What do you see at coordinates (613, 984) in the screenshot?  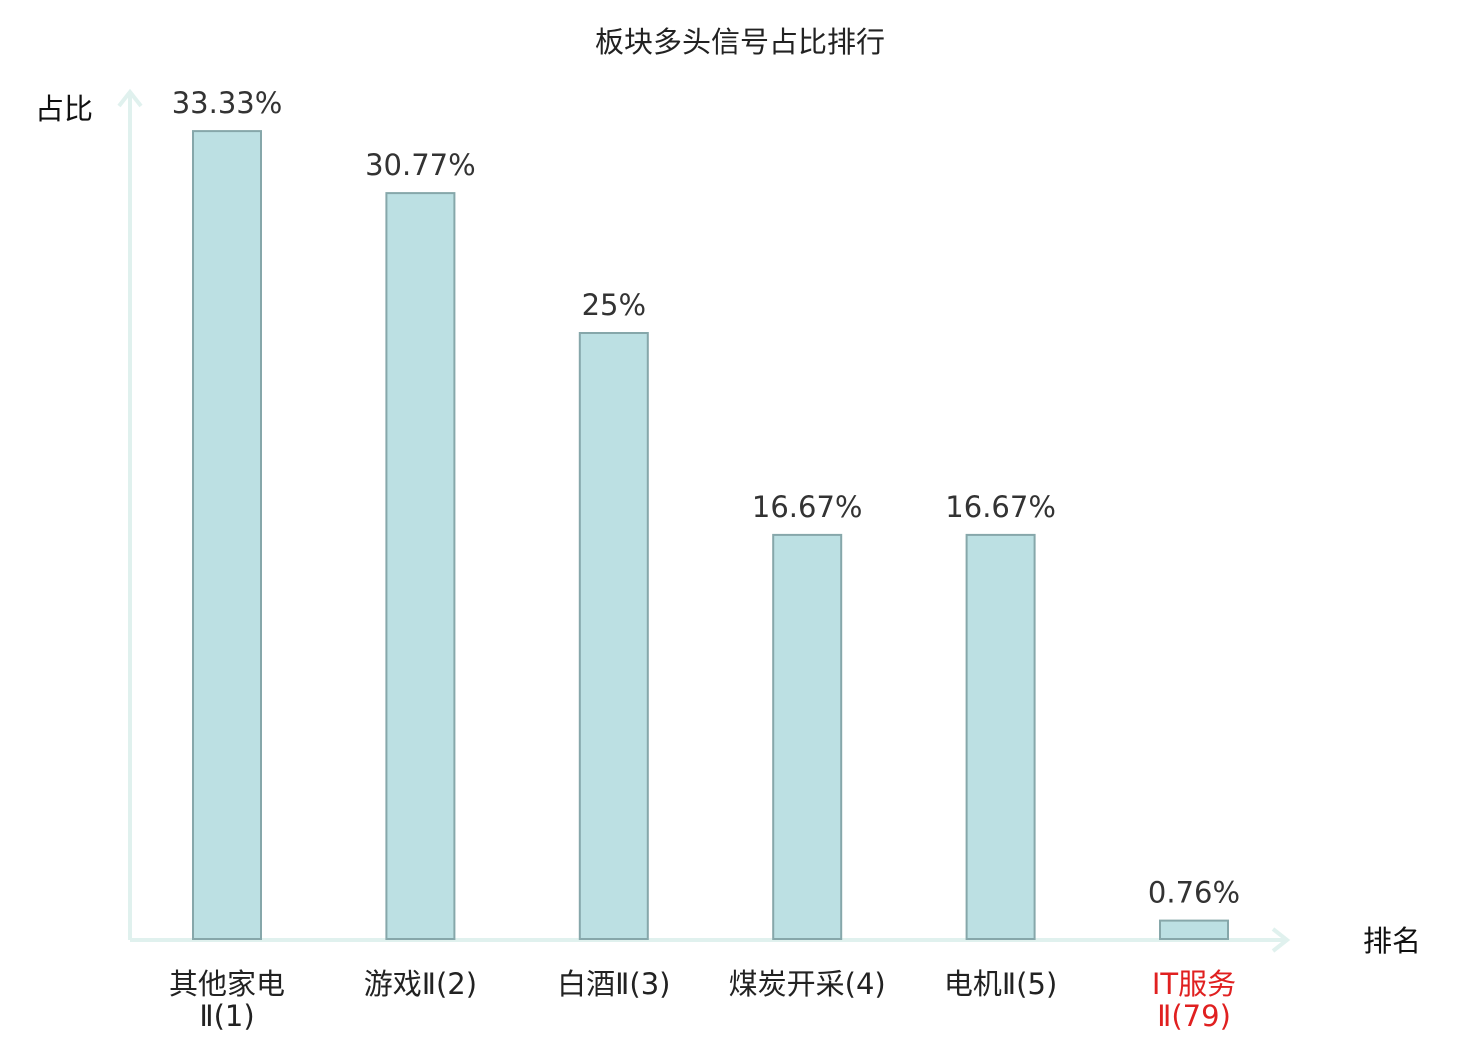 I see `category-label-3: 白酒Ⅱ(3)` at bounding box center [613, 984].